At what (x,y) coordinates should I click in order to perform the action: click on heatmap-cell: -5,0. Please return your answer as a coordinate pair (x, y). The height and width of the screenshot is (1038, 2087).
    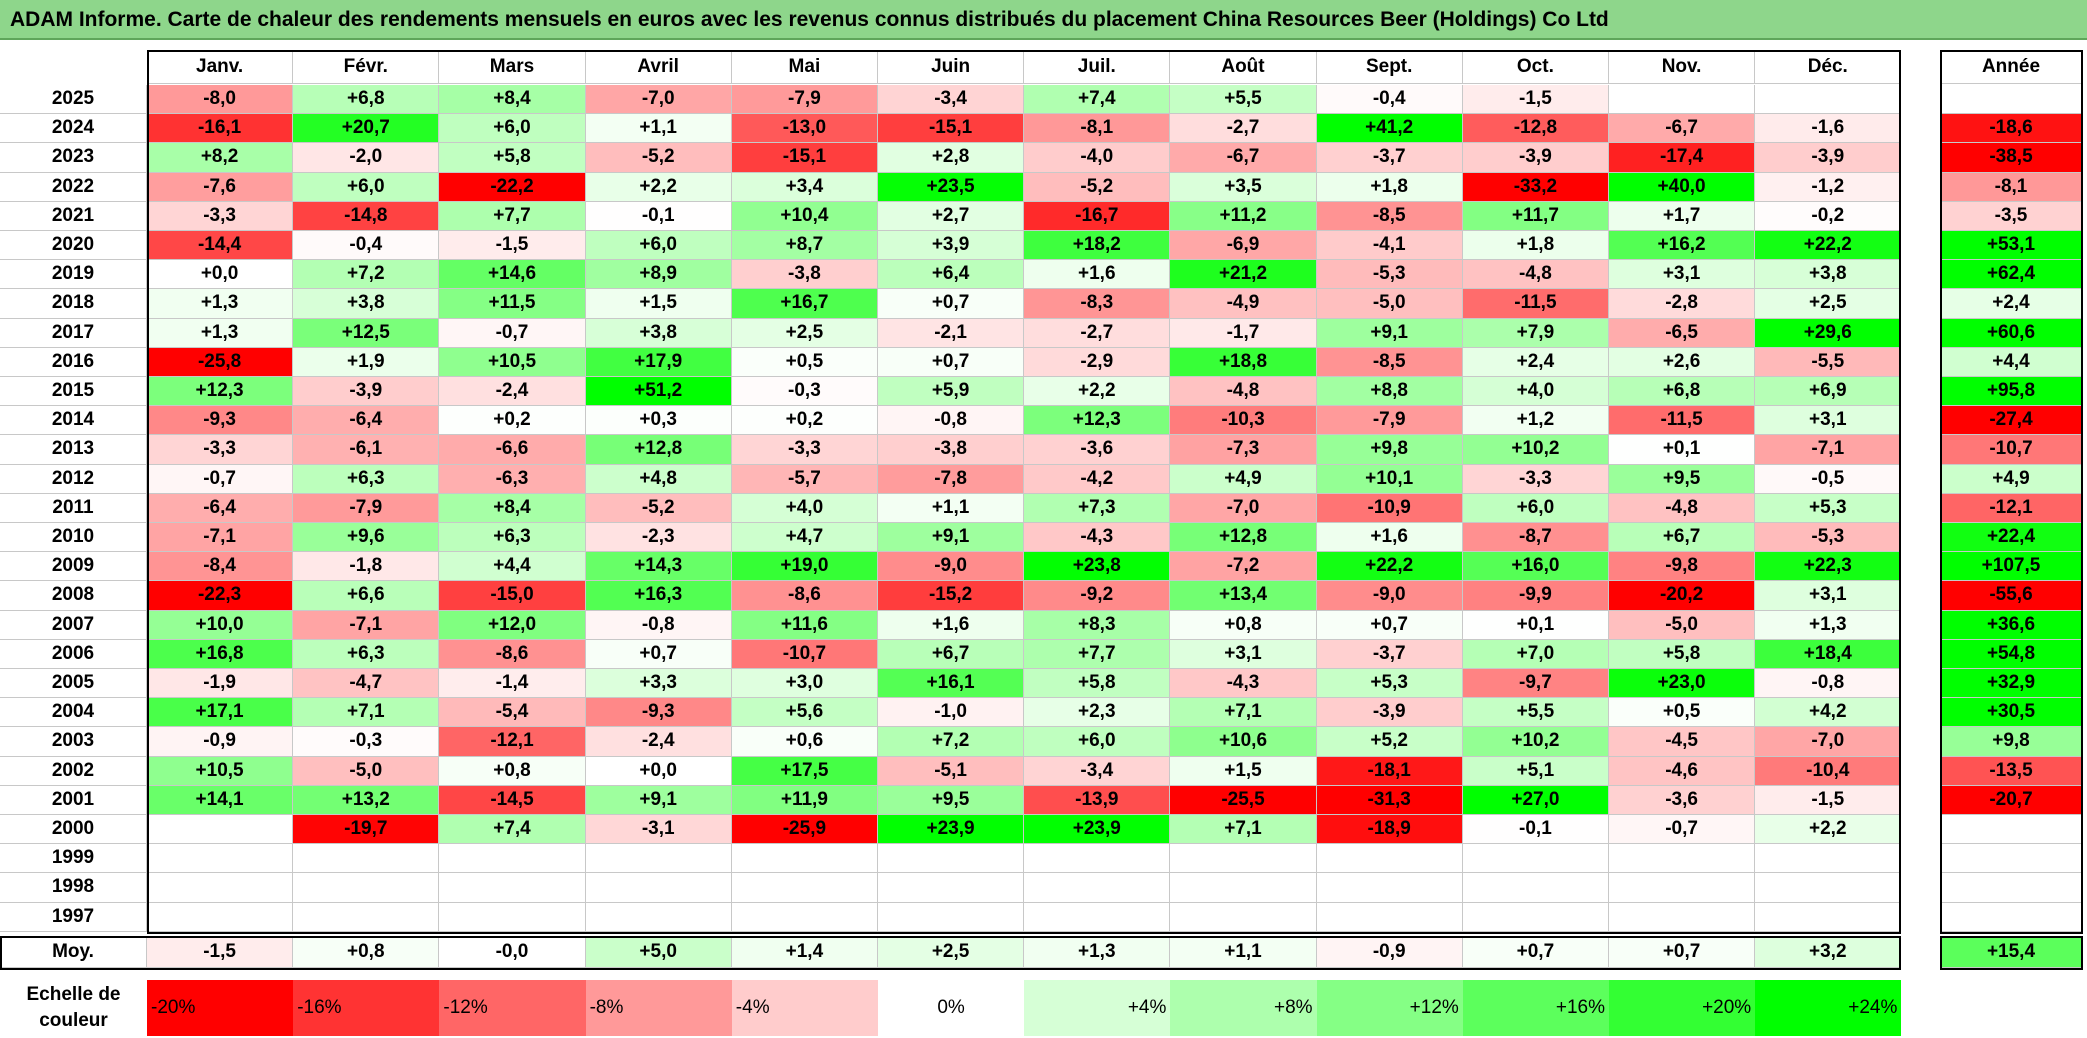
    Looking at the image, I should click on (366, 771).